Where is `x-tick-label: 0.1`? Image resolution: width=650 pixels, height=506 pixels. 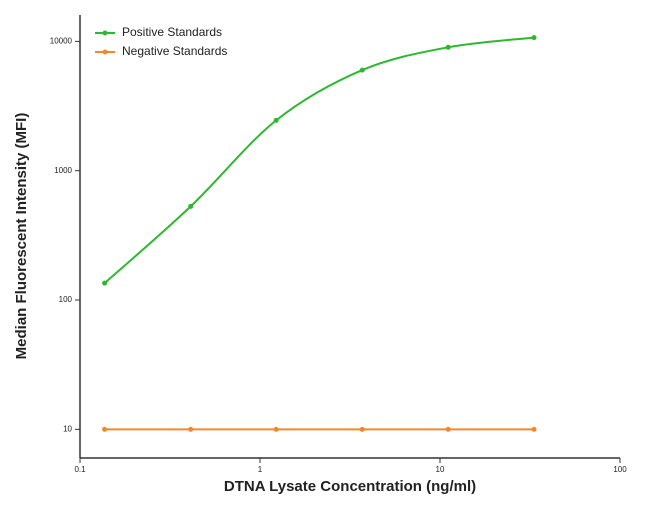
x-tick-label: 0.1 is located at coordinates (80, 469).